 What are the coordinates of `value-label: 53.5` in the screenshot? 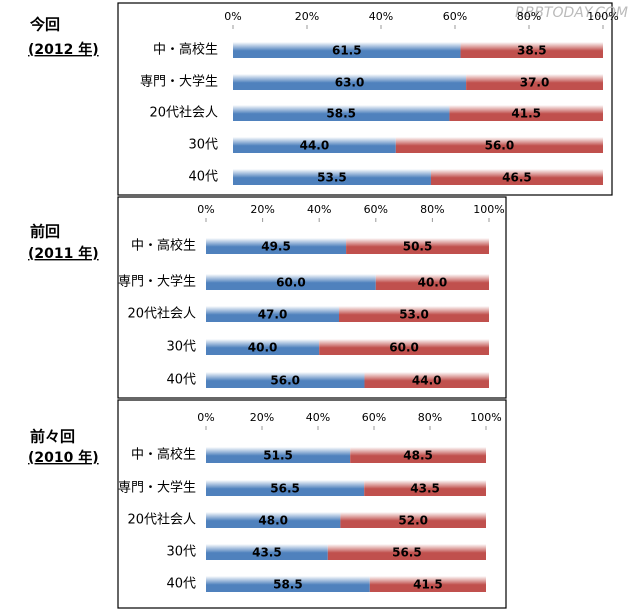 It's located at (332, 178).